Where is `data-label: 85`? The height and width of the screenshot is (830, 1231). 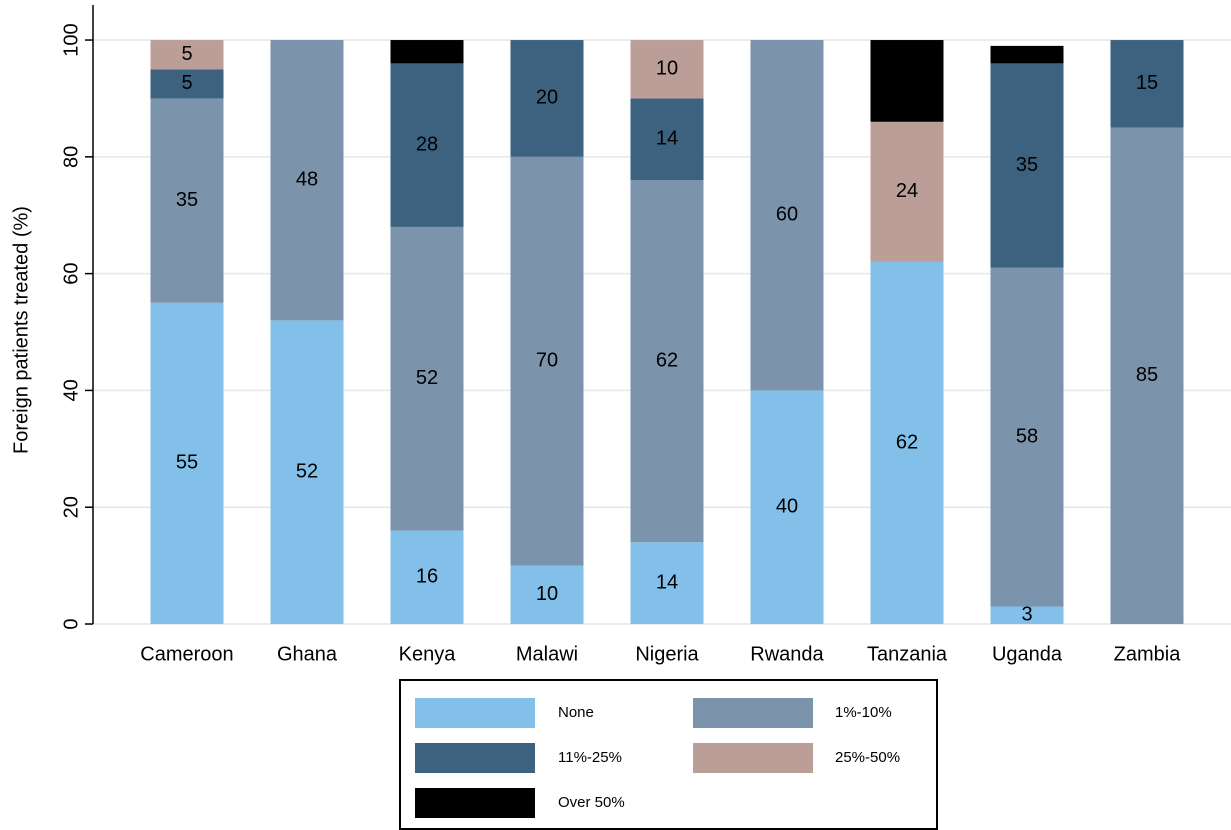
data-label: 85 is located at coordinates (1147, 375).